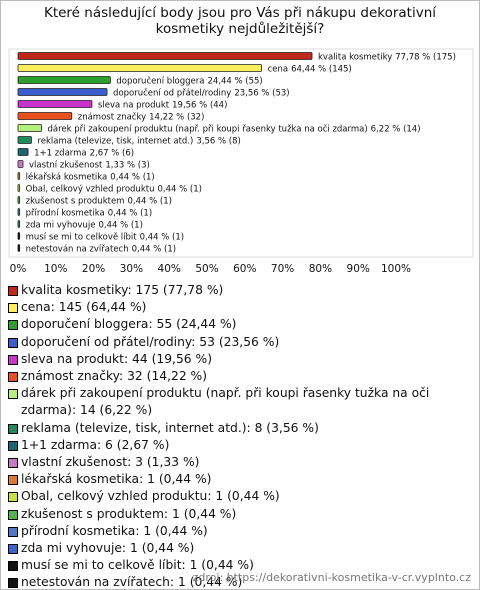 The width and height of the screenshot is (480, 590). What do you see at coordinates (425, 57) in the screenshot?
I see `value-label: 77,78 % (175)` at bounding box center [425, 57].